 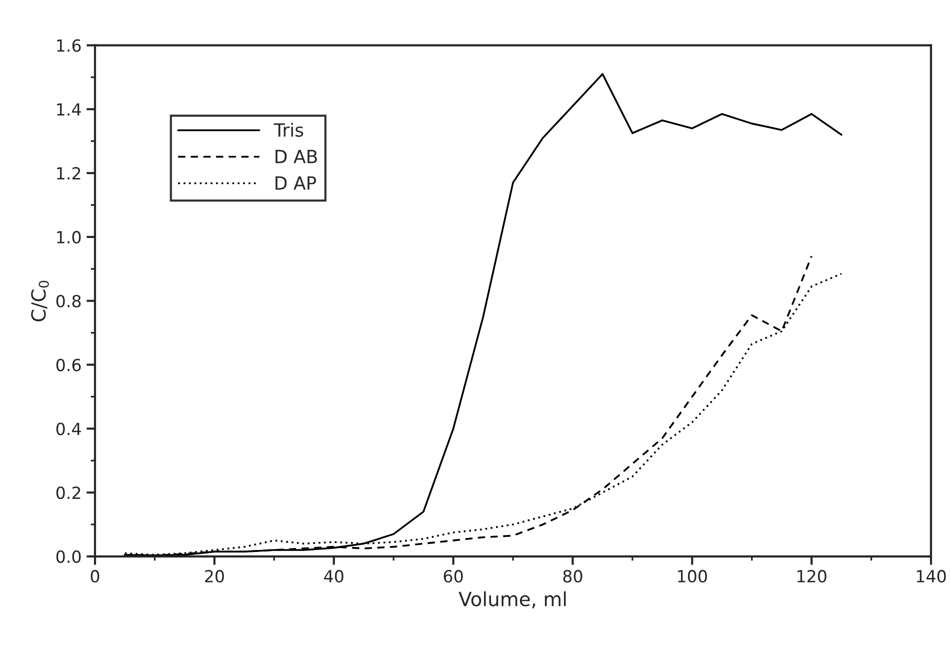 What do you see at coordinates (68, 173) in the screenshot?
I see `y-tick-label: 1.2` at bounding box center [68, 173].